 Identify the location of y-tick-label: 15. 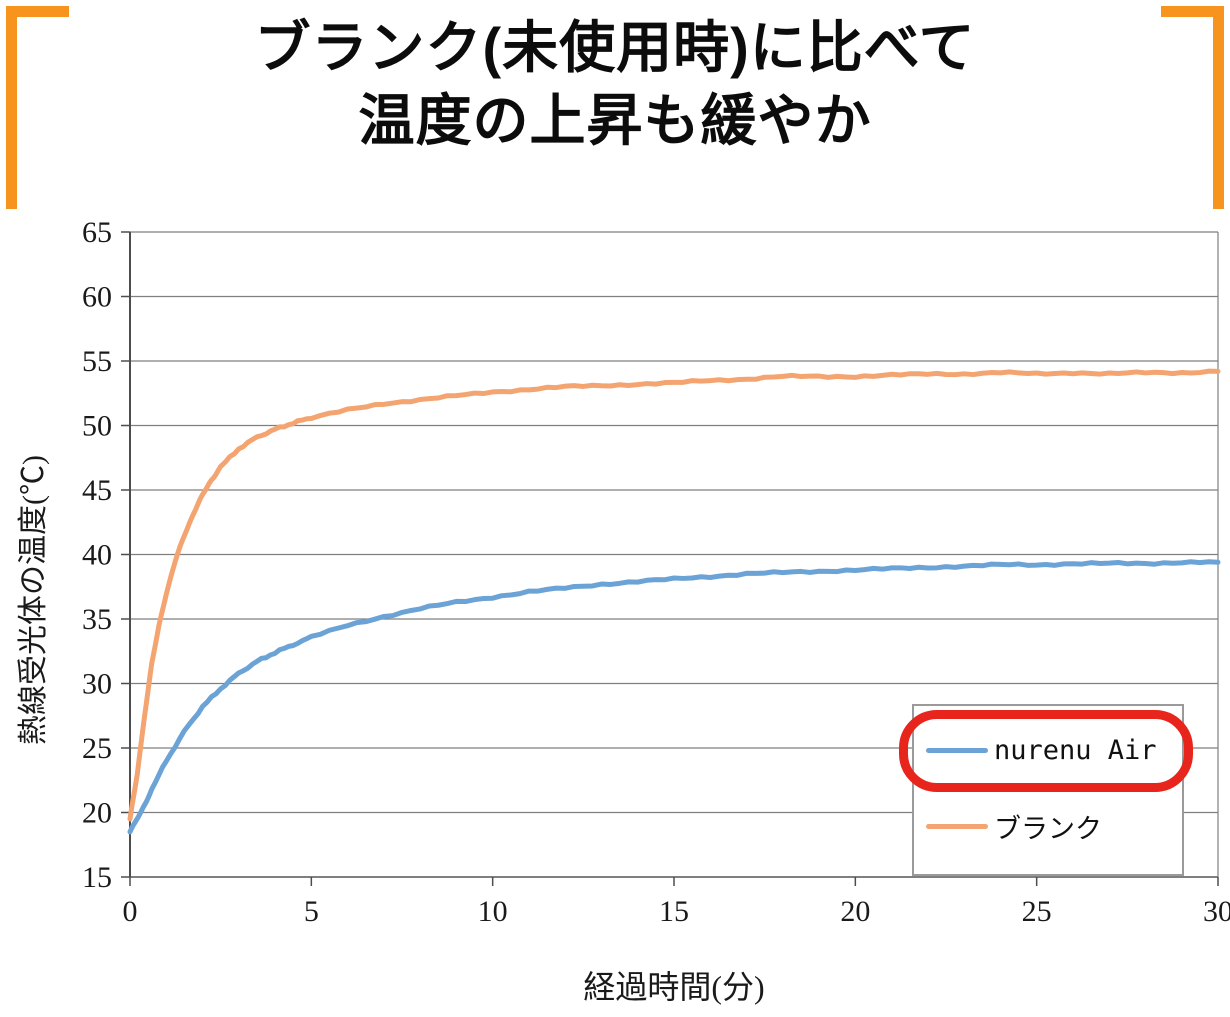
(97, 877).